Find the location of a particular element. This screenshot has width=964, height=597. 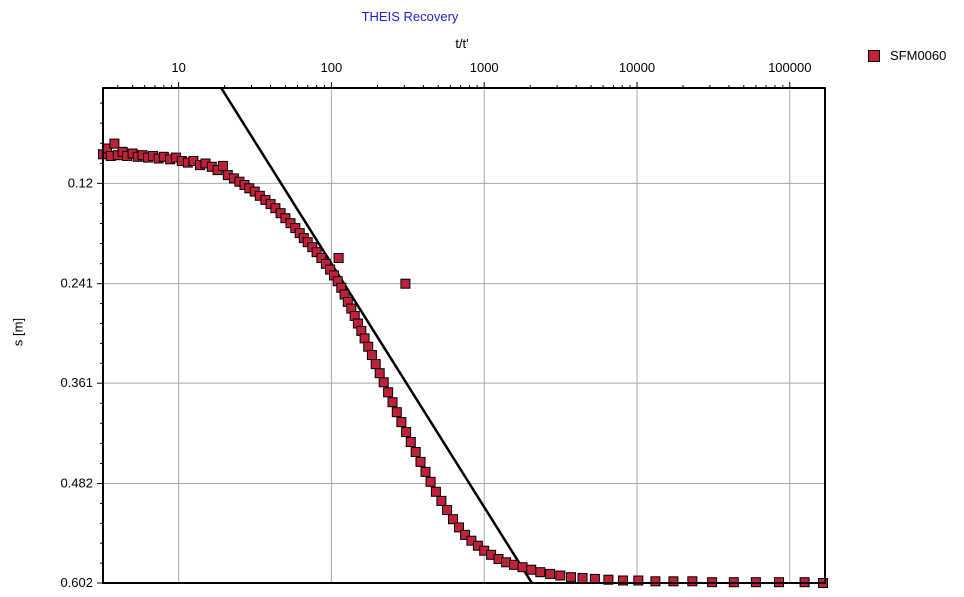

y-tick-label: 0.602 is located at coordinates (76, 582).